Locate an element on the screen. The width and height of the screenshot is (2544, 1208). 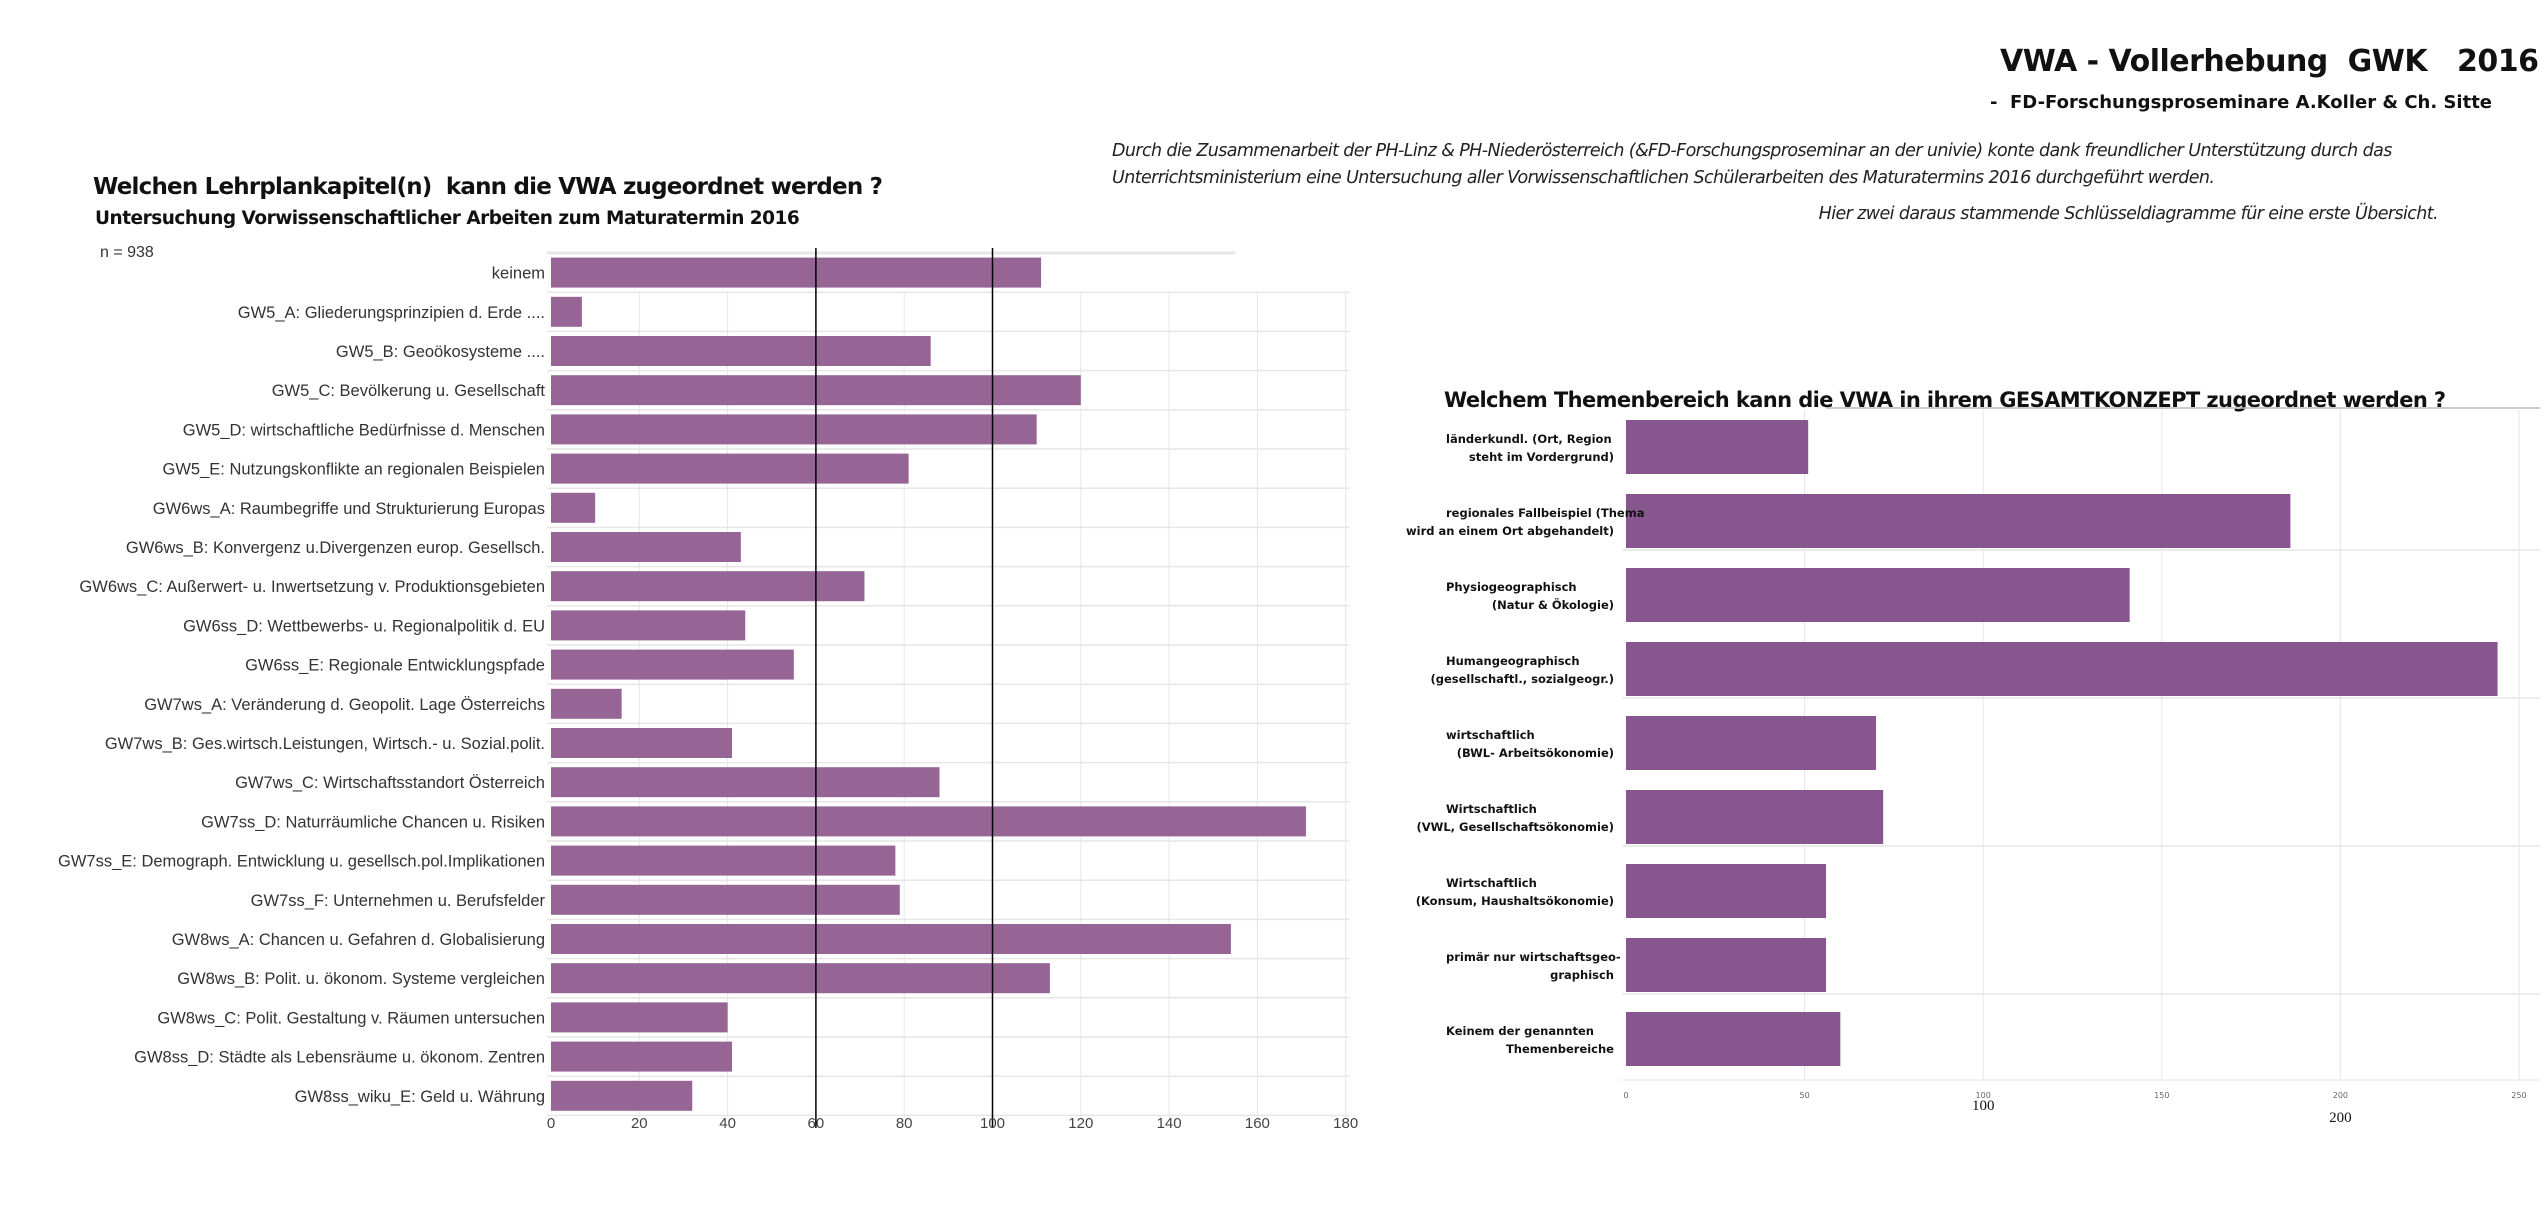
category-label-line-2: steht im Vordergrund) is located at coordinates (1541, 457).